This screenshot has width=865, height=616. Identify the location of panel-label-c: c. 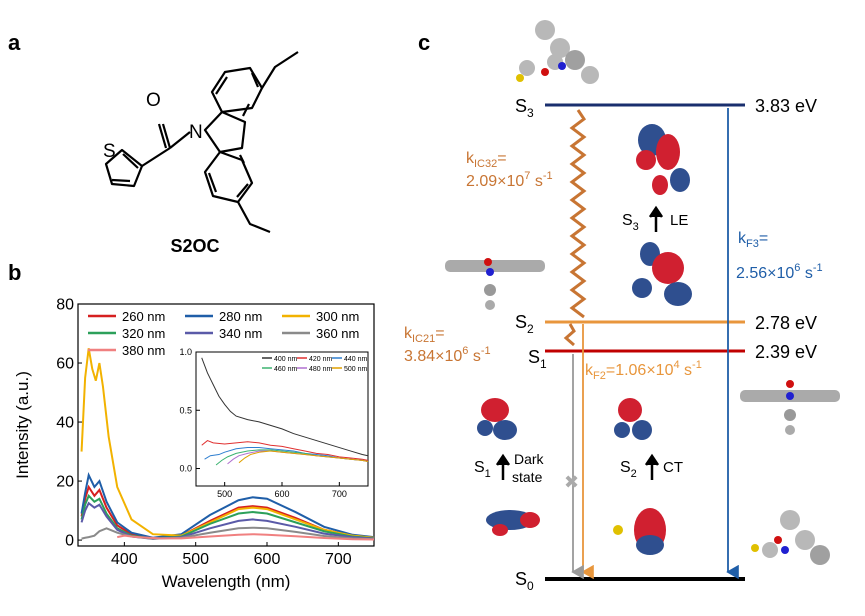
(424, 42).